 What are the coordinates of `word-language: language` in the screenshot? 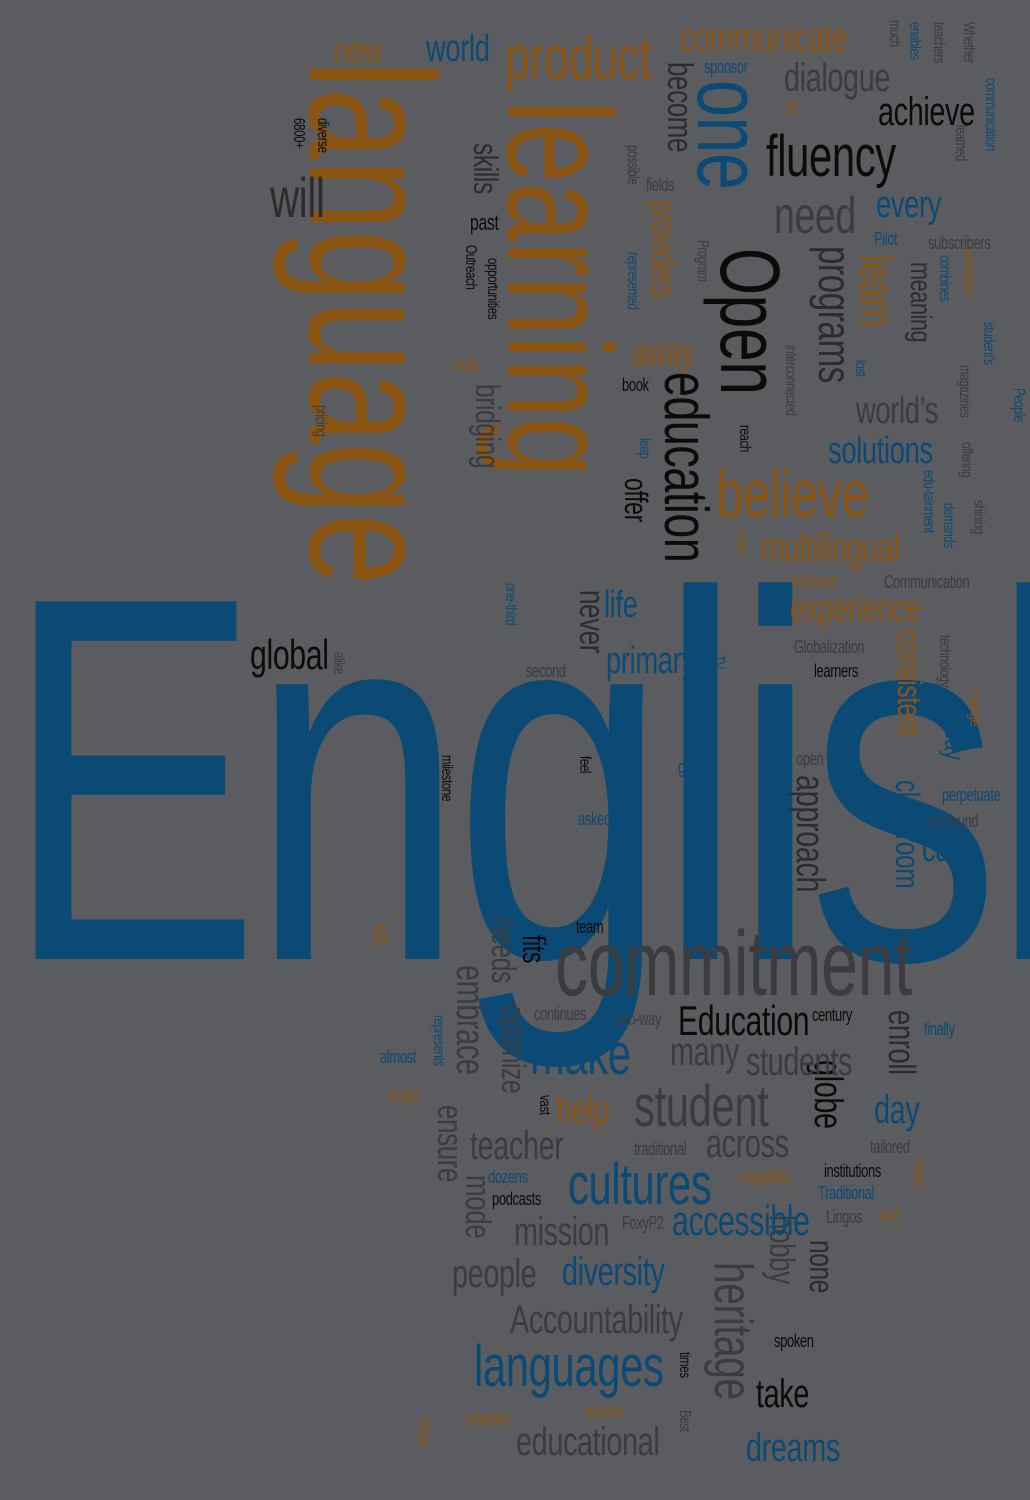 It's located at (371, 322).